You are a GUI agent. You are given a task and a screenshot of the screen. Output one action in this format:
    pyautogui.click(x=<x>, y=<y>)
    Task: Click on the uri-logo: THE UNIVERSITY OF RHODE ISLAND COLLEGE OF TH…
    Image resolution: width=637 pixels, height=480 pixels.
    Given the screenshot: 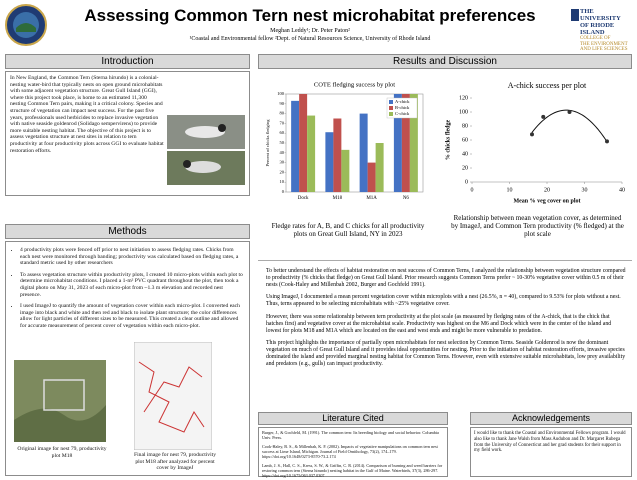 What is the action you would take?
    pyautogui.click(x=607, y=30)
    